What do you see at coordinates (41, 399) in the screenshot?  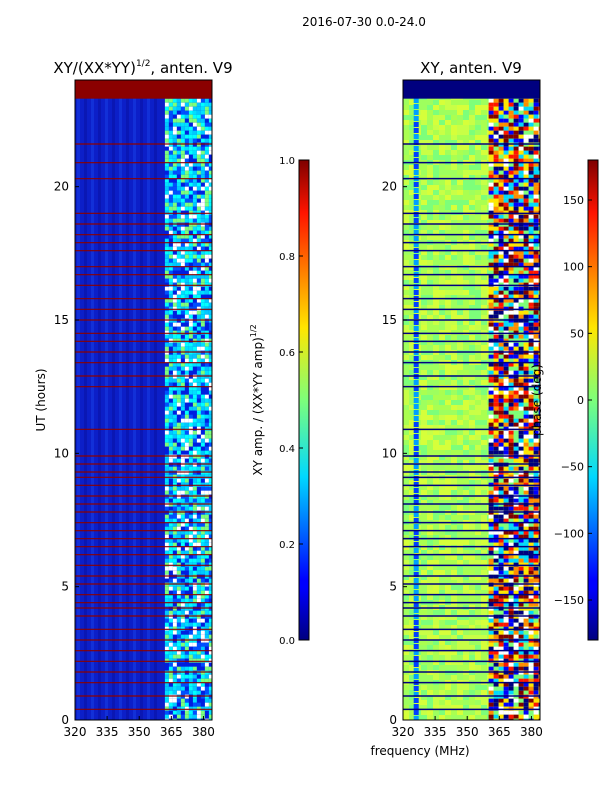 I see `left-y-label: UT (hours)` at bounding box center [41, 399].